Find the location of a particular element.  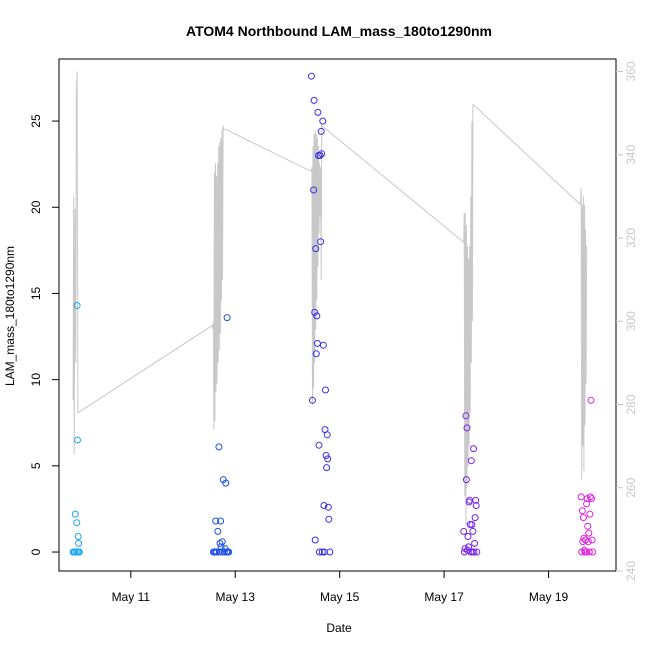

y-tick-label: 15 is located at coordinates (36, 293).